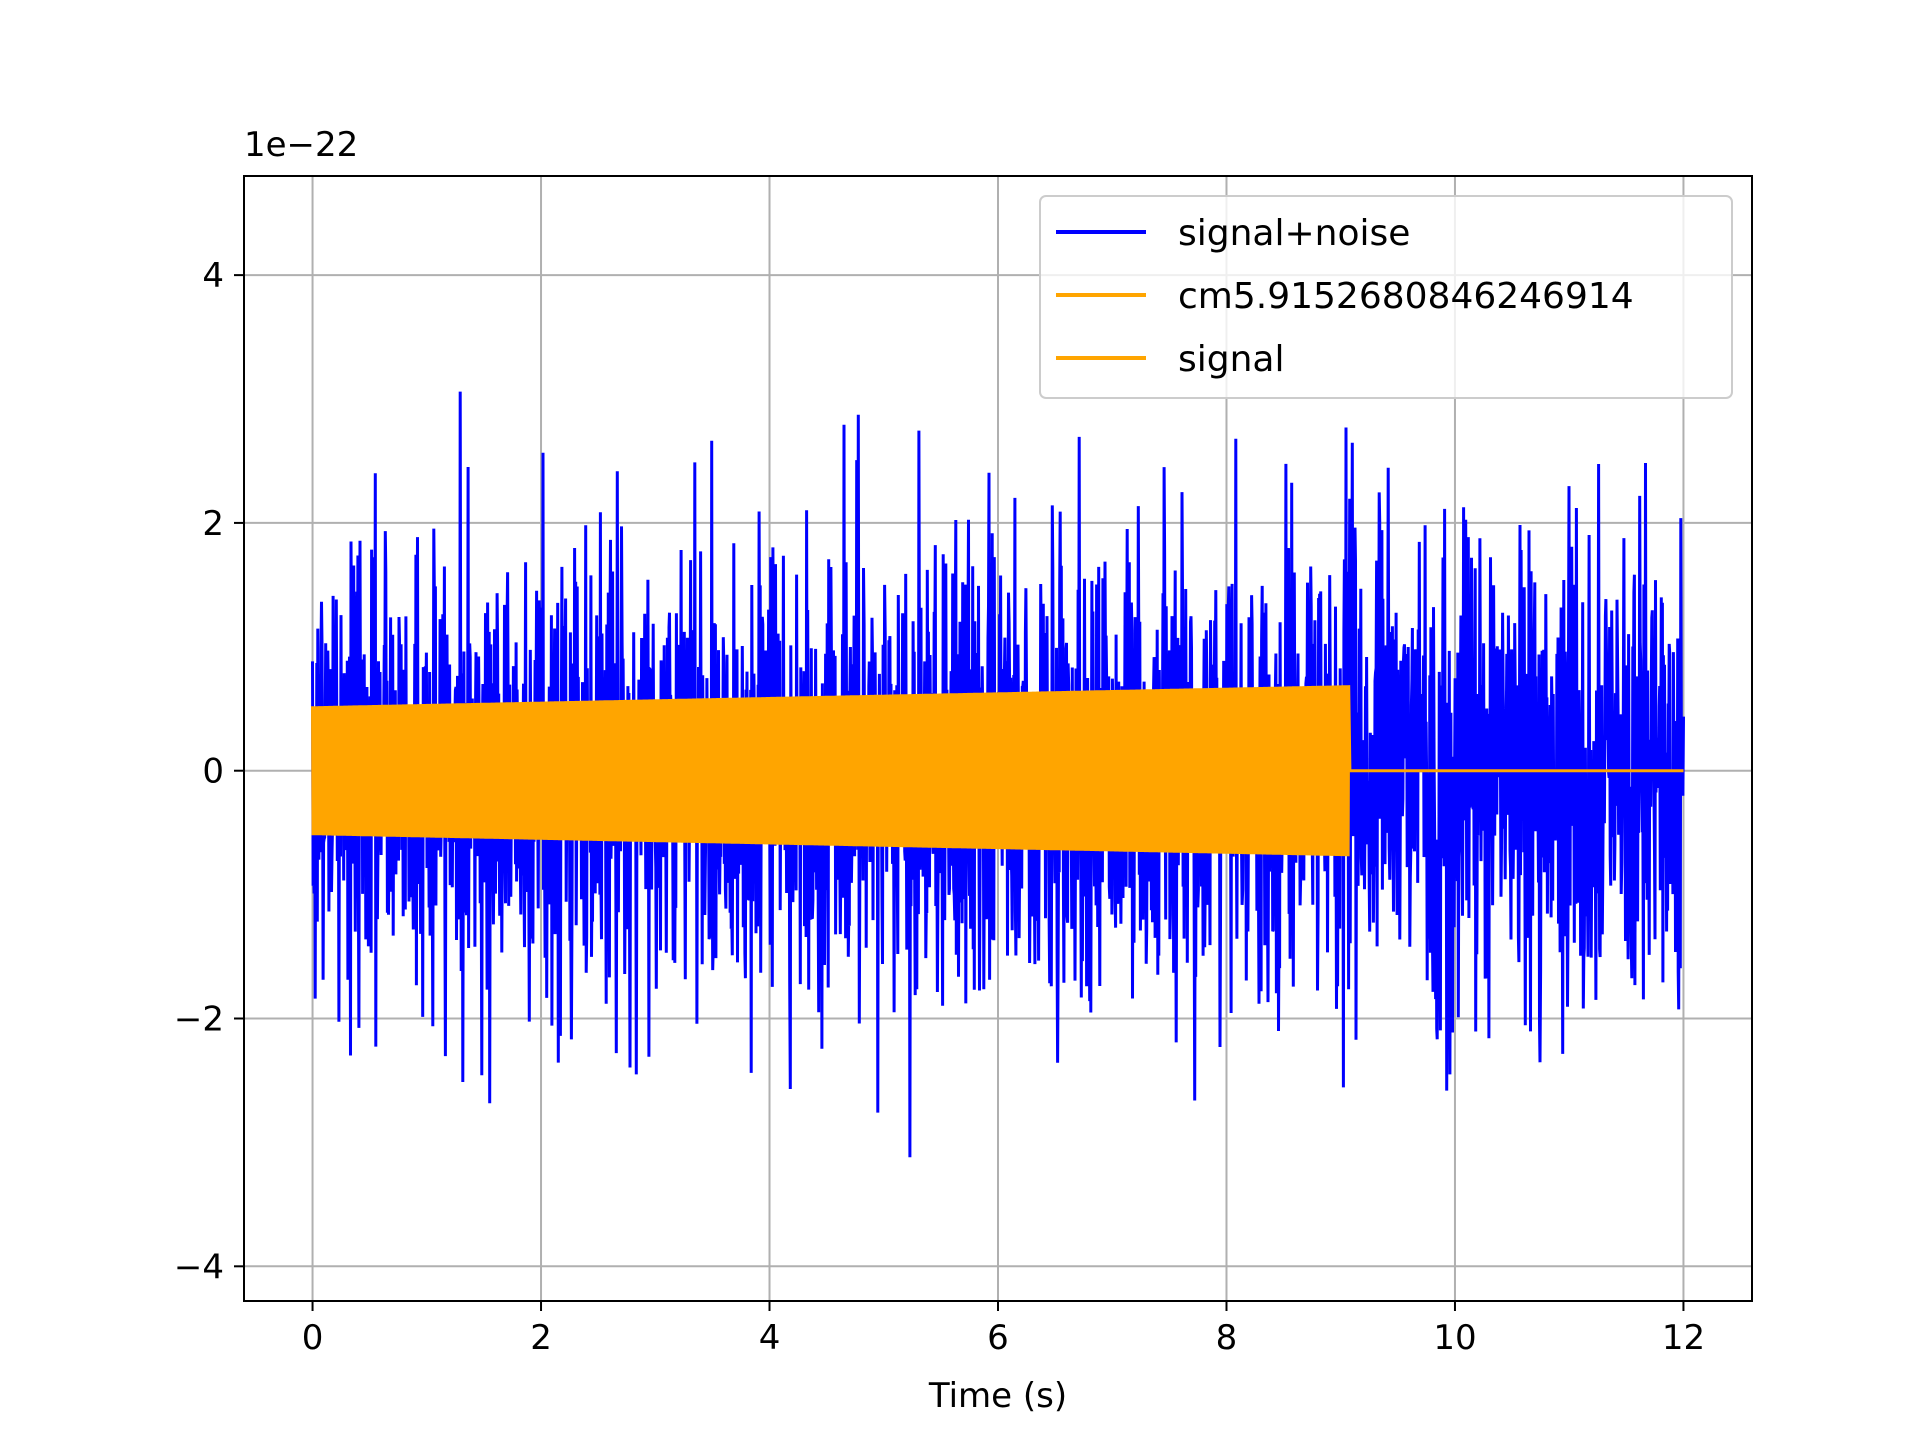 Image resolution: width=1920 pixels, height=1440 pixels. I want to click on x-tick-label: 10, so click(1454, 1338).